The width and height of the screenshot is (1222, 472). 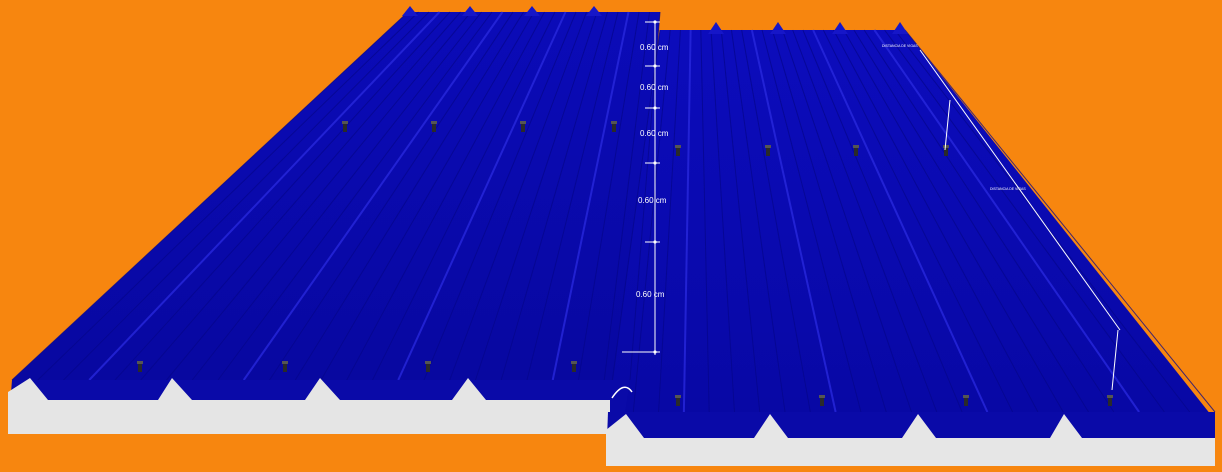 What do you see at coordinates (622, 392) in the screenshot?
I see `panel-joint-hook` at bounding box center [622, 392].